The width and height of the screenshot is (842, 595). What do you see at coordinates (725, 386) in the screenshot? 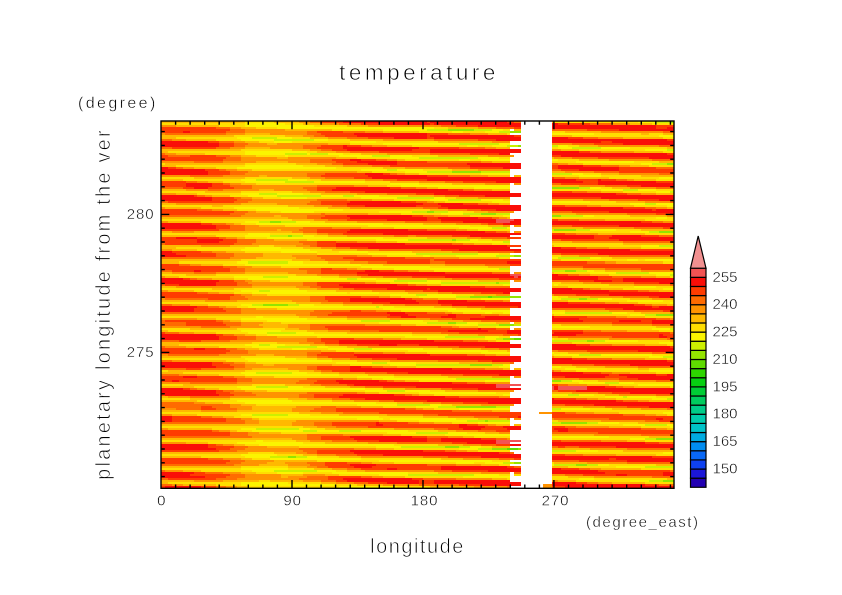
I see `svg-text: 195` at bounding box center [725, 386].